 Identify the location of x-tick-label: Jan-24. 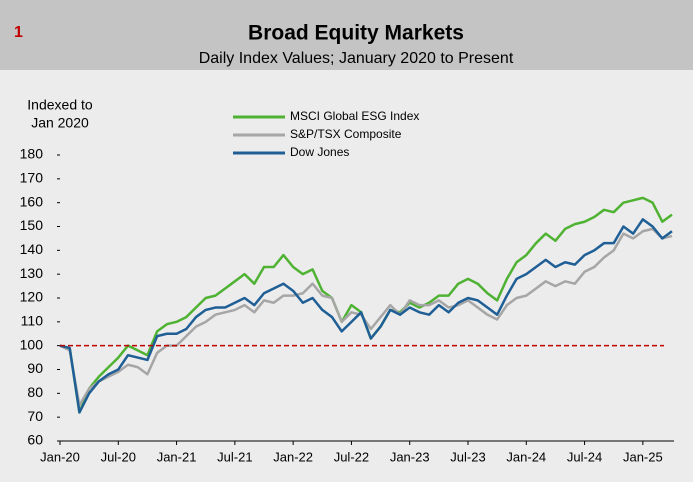
(526, 456).